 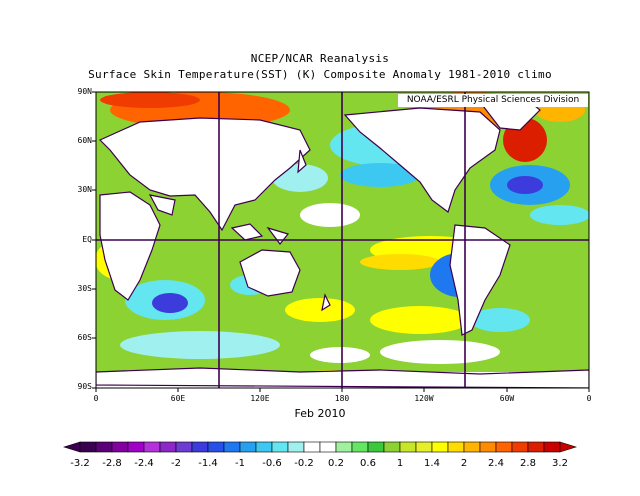 I want to click on lat-label: 60N, so click(x=84, y=140).